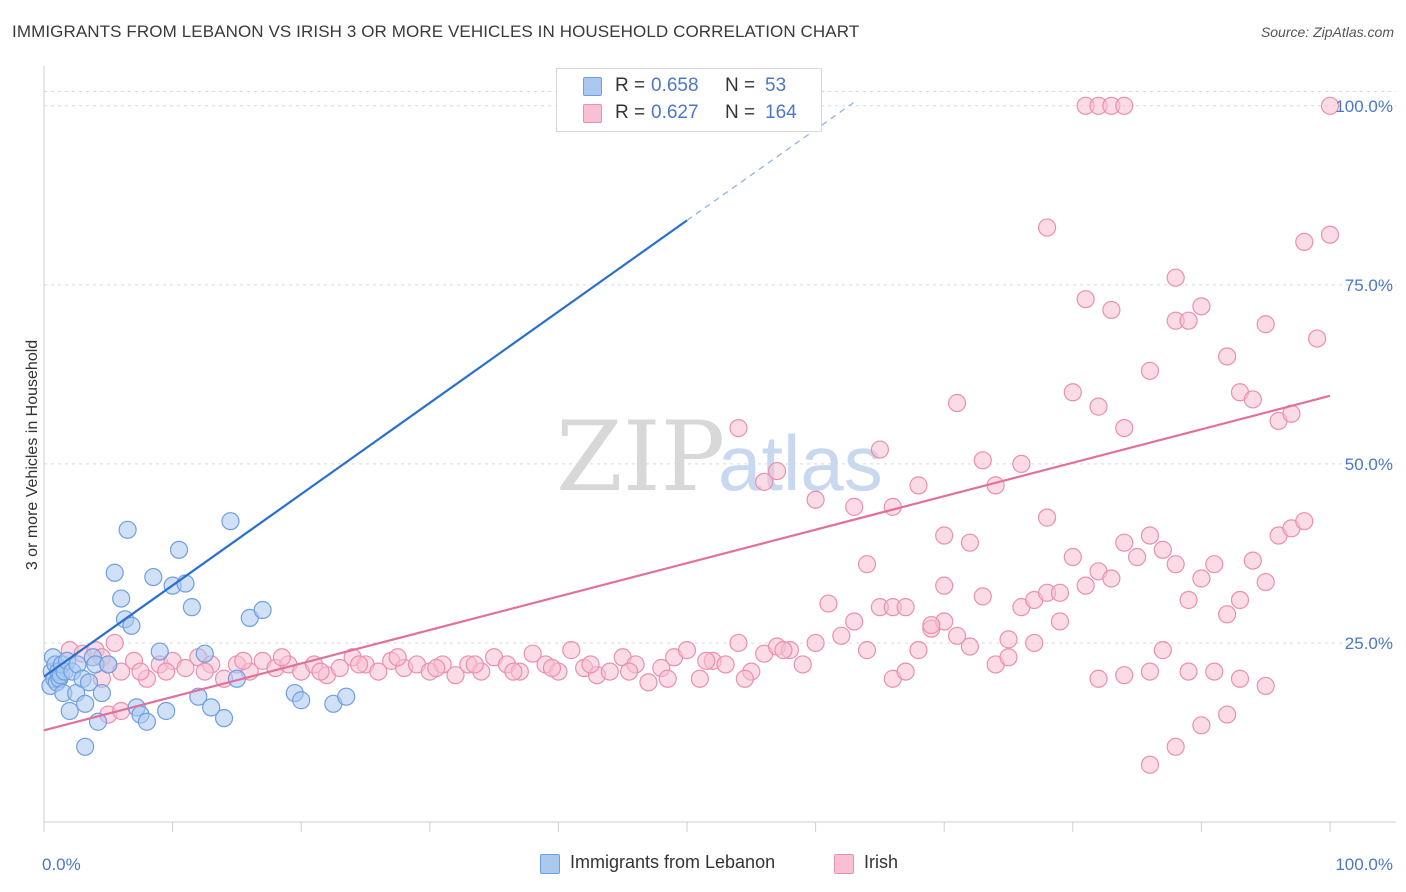 The image size is (1406, 892). What do you see at coordinates (32, 455) in the screenshot?
I see `y-axis-label: 3 or more Vehicles in Household` at bounding box center [32, 455].